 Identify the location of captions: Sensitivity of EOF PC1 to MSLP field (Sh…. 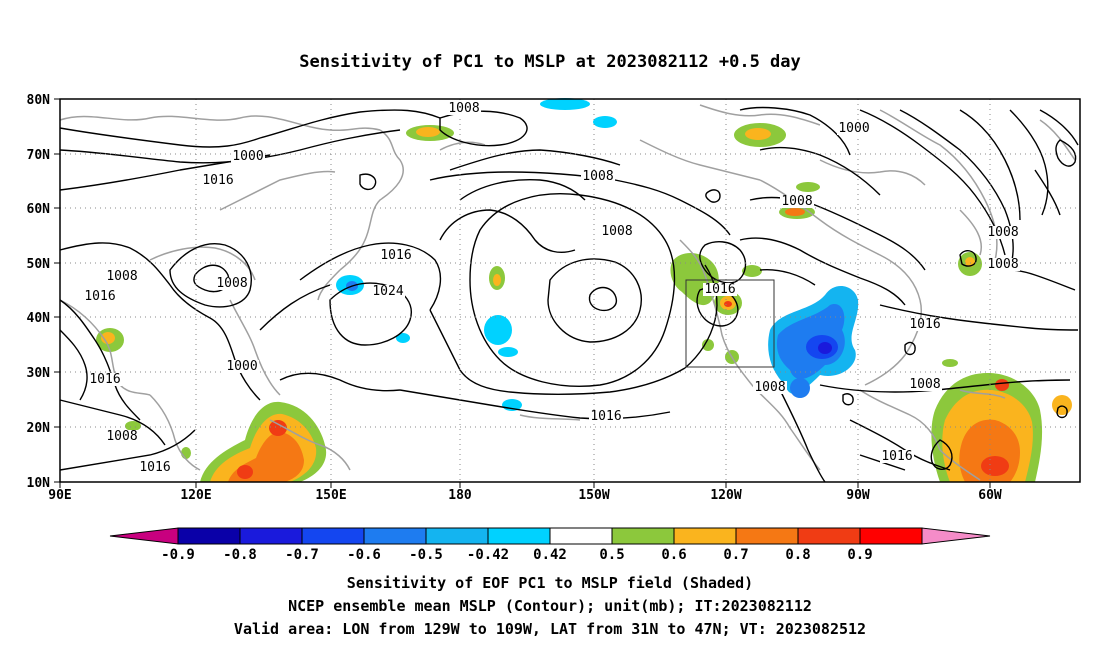
(550, 606).